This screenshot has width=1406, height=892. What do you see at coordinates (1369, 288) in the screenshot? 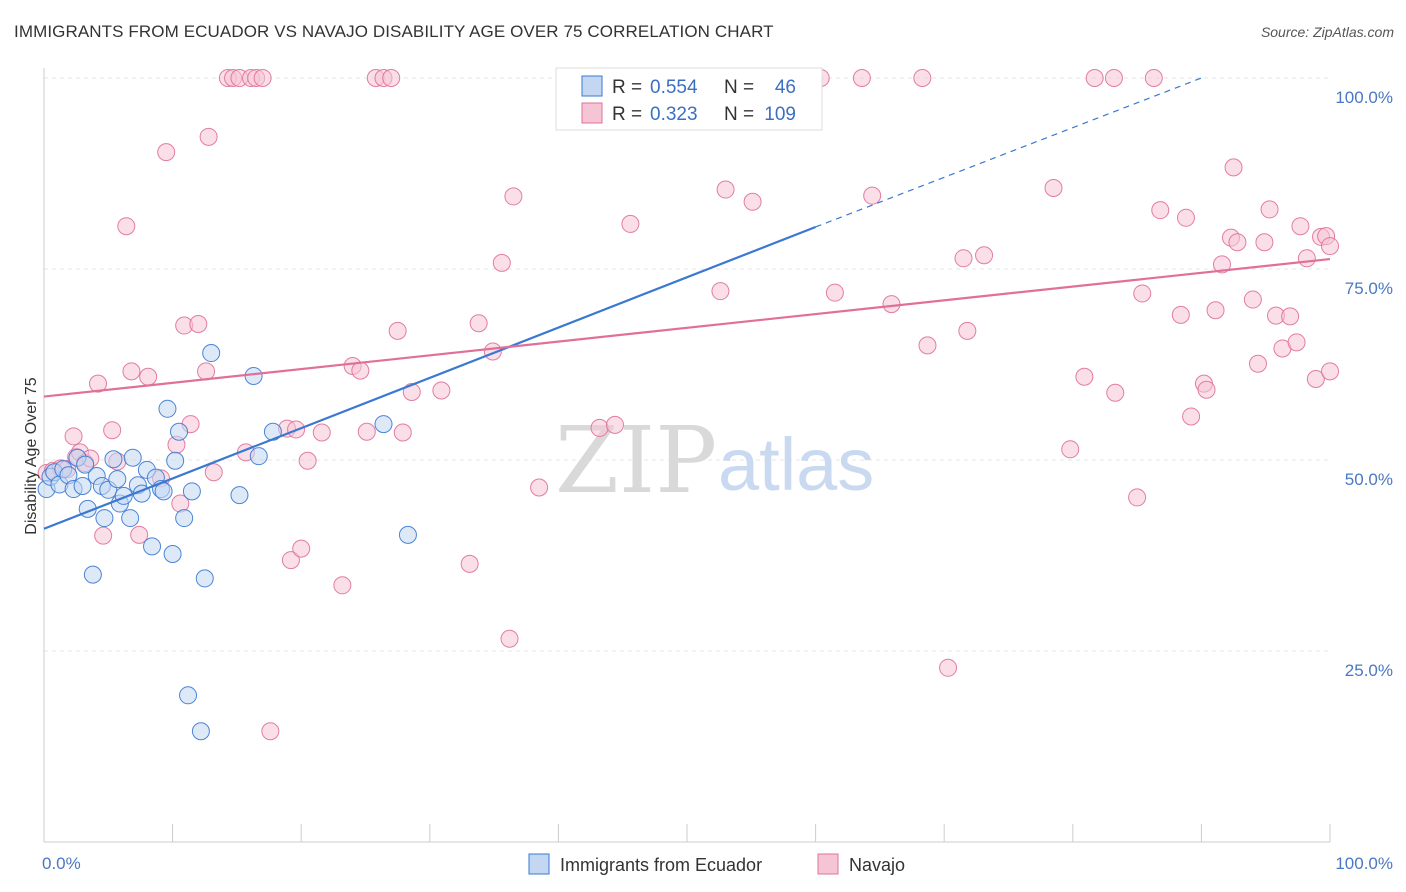
I see `y-tick-label-2: 75.0%` at bounding box center [1369, 288].